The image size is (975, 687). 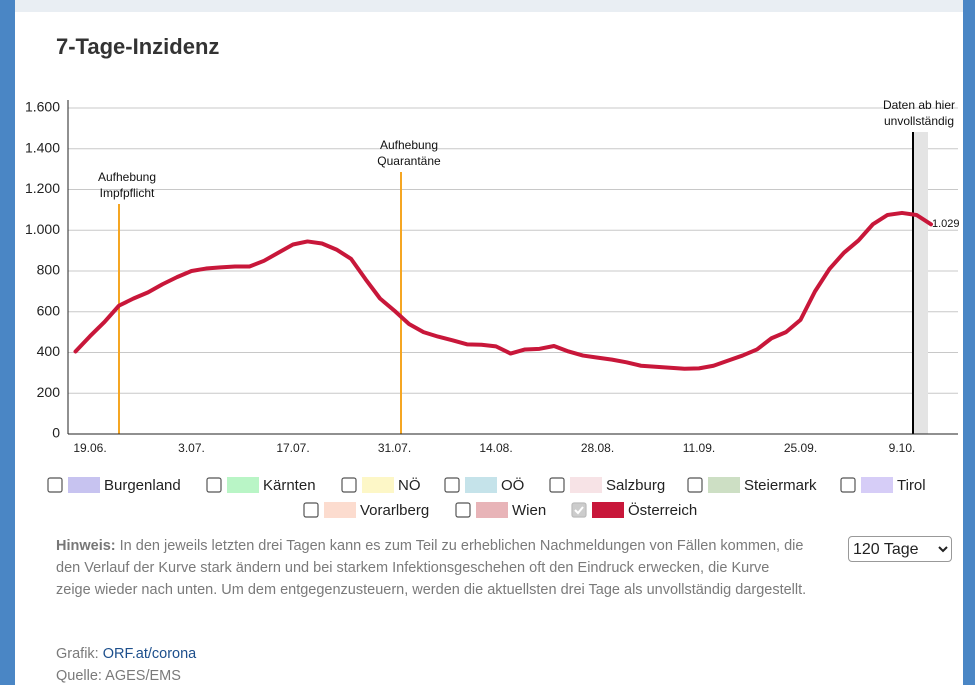 What do you see at coordinates (662, 510) in the screenshot?
I see `legend-label: Österreich` at bounding box center [662, 510].